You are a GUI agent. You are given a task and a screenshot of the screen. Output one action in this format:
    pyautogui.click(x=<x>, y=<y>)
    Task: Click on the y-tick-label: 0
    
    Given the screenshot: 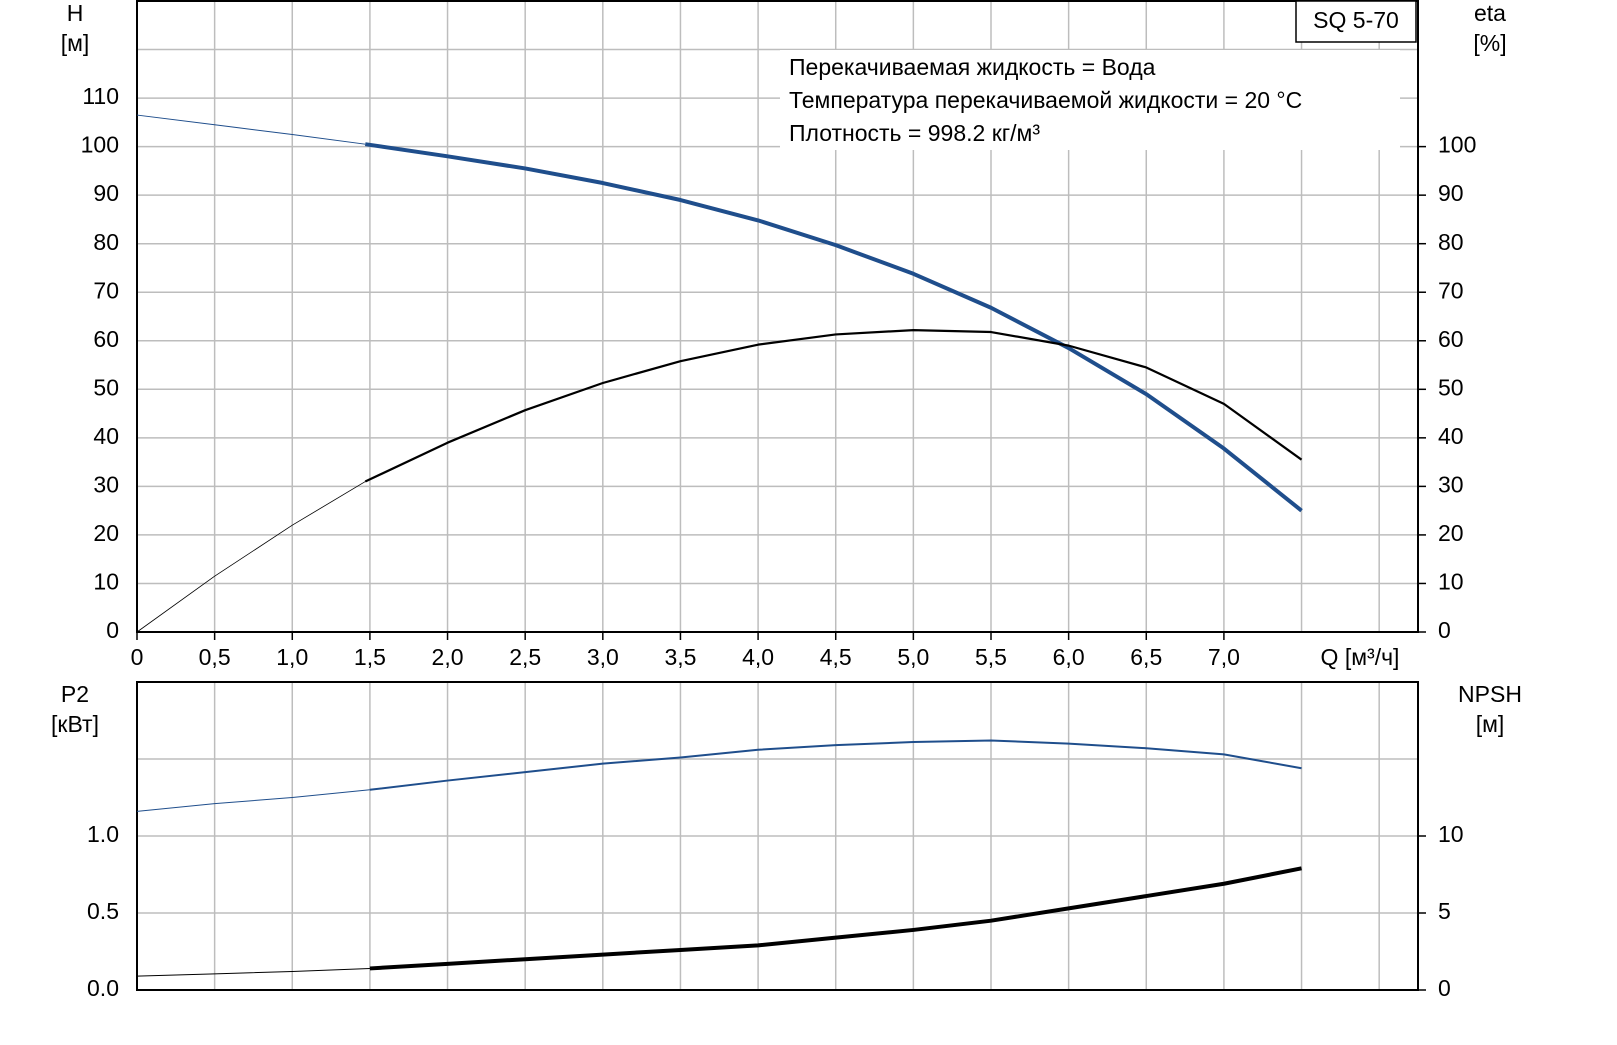 What is the action you would take?
    pyautogui.click(x=112, y=630)
    